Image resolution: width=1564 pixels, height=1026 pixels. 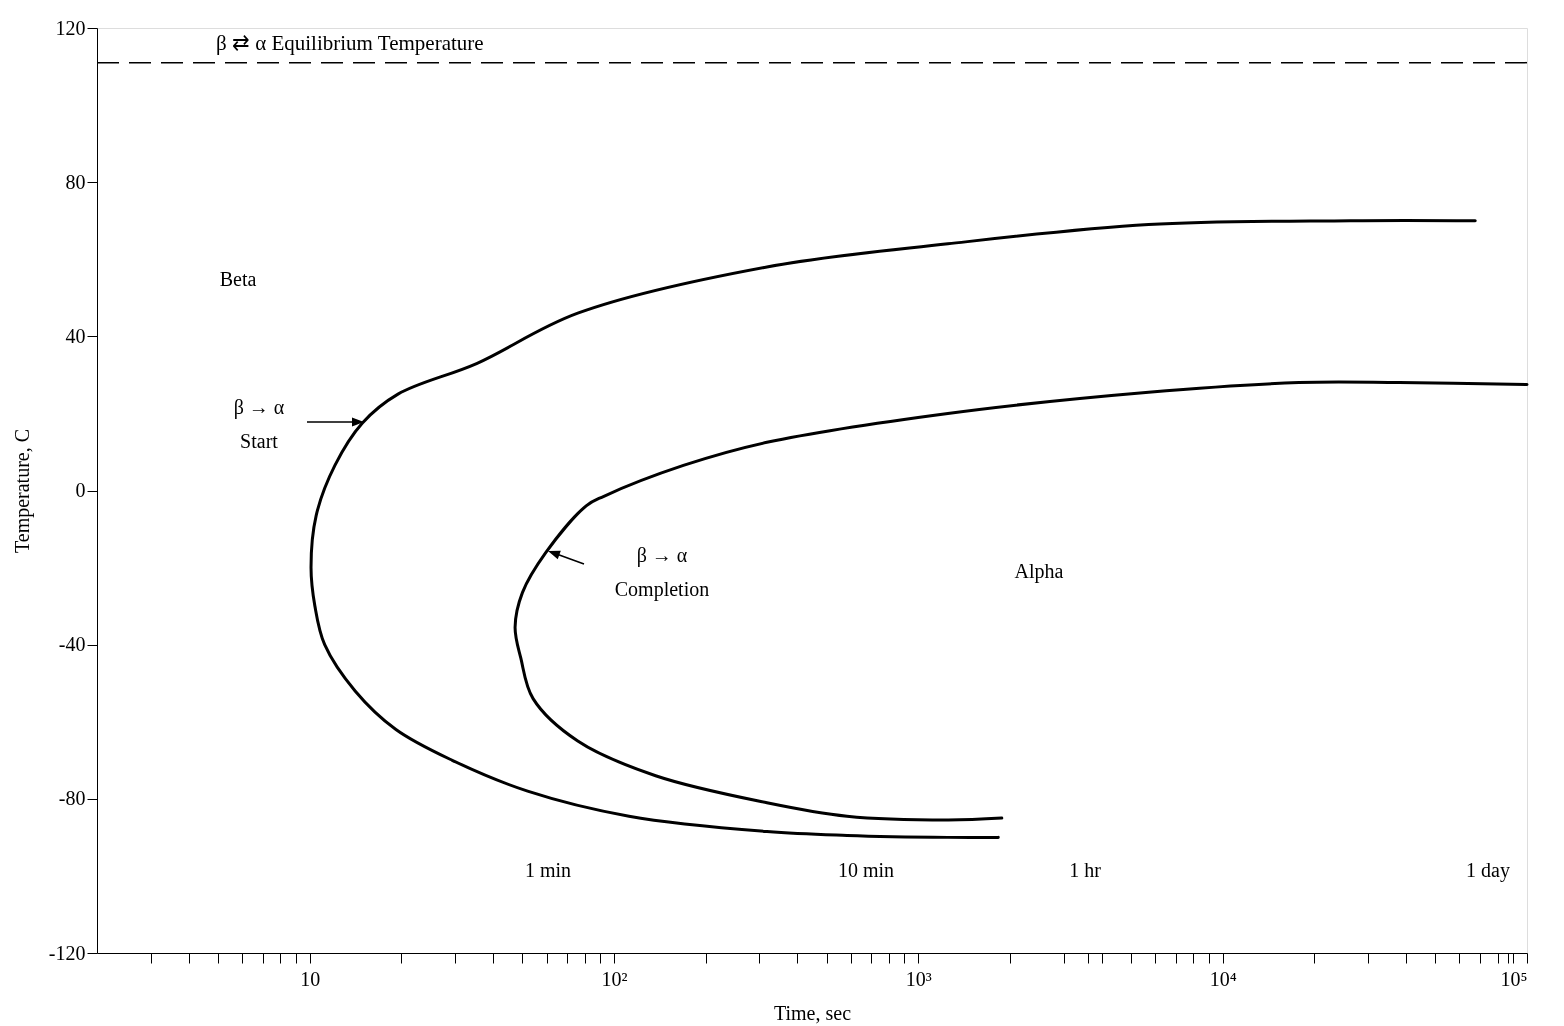 I want to click on annotation: 1 hr, so click(x=1085, y=870).